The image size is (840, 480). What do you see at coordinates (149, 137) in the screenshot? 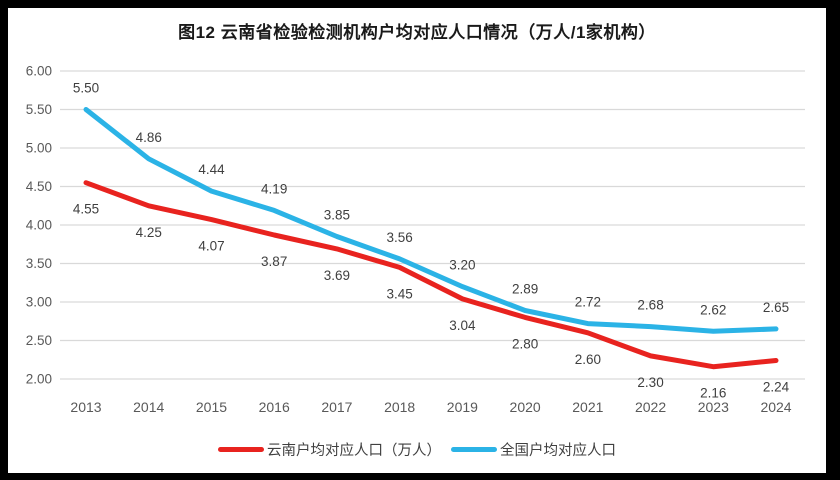
I see `data-label: 4.86` at bounding box center [149, 137].